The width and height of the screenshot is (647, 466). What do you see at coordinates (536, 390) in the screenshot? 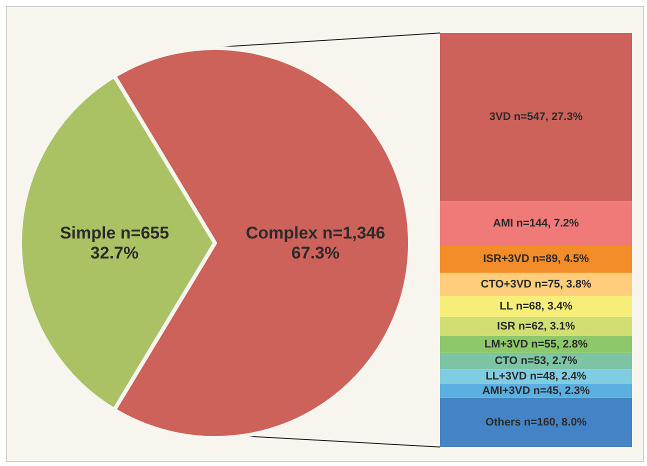
I see `data-label: AMI+3VD n=45, 2.3%` at bounding box center [536, 390].